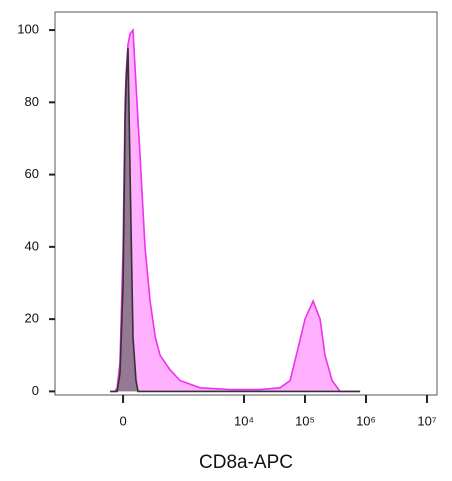 The height and width of the screenshot is (481, 452). What do you see at coordinates (244, 420) in the screenshot?
I see `x-tick-label: 10⁴` at bounding box center [244, 420].